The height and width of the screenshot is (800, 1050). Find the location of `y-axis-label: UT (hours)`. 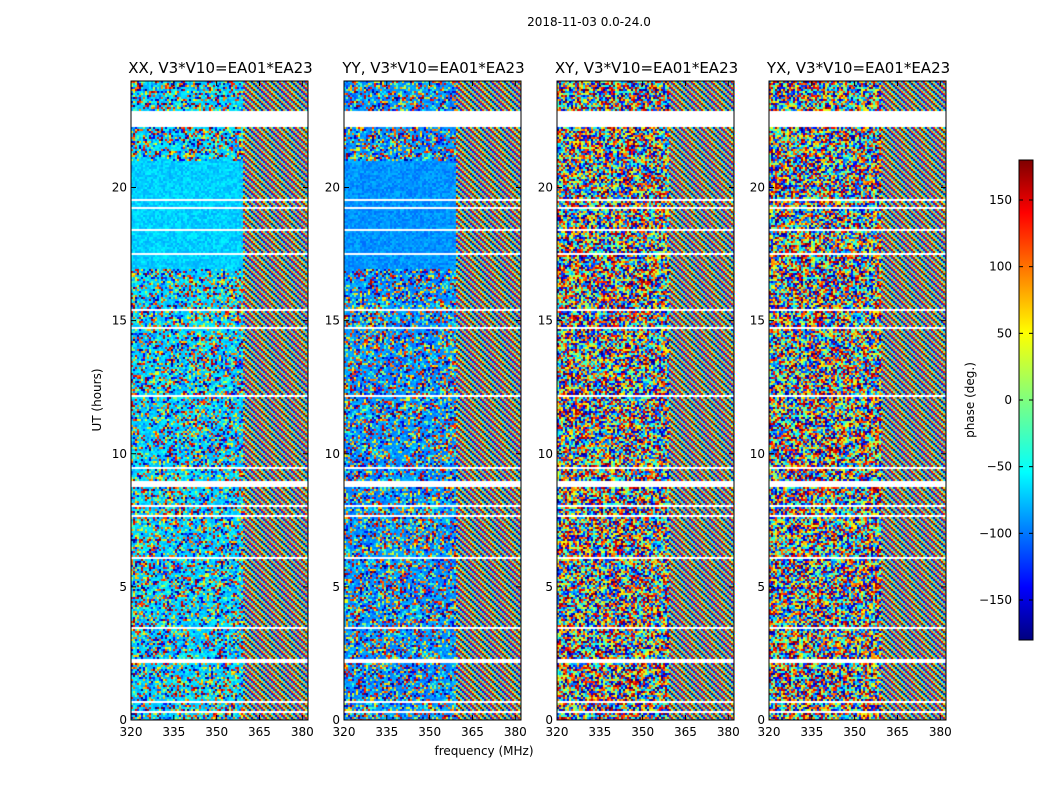

y-axis-label: UT (hours) is located at coordinates (97, 399).